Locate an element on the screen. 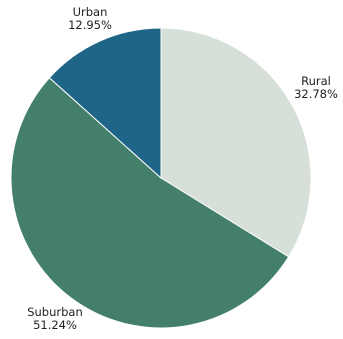 This screenshot has width=343, height=339. slice-name-suburban: Suburban is located at coordinates (55, 312).